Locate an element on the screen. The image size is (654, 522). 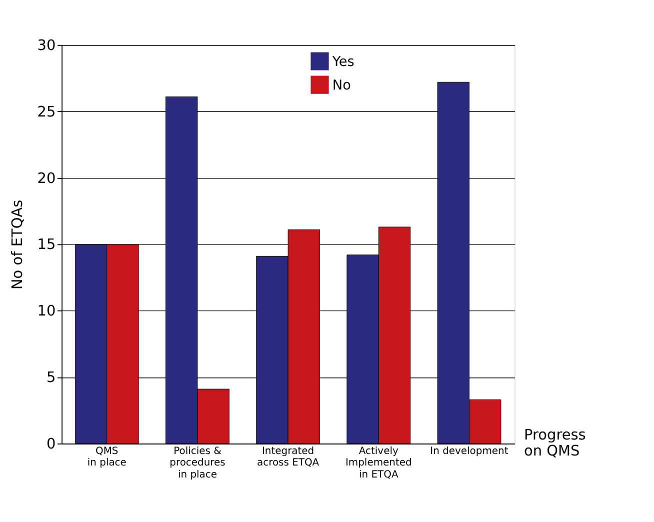
legend-label: Yes is located at coordinates (342, 62).